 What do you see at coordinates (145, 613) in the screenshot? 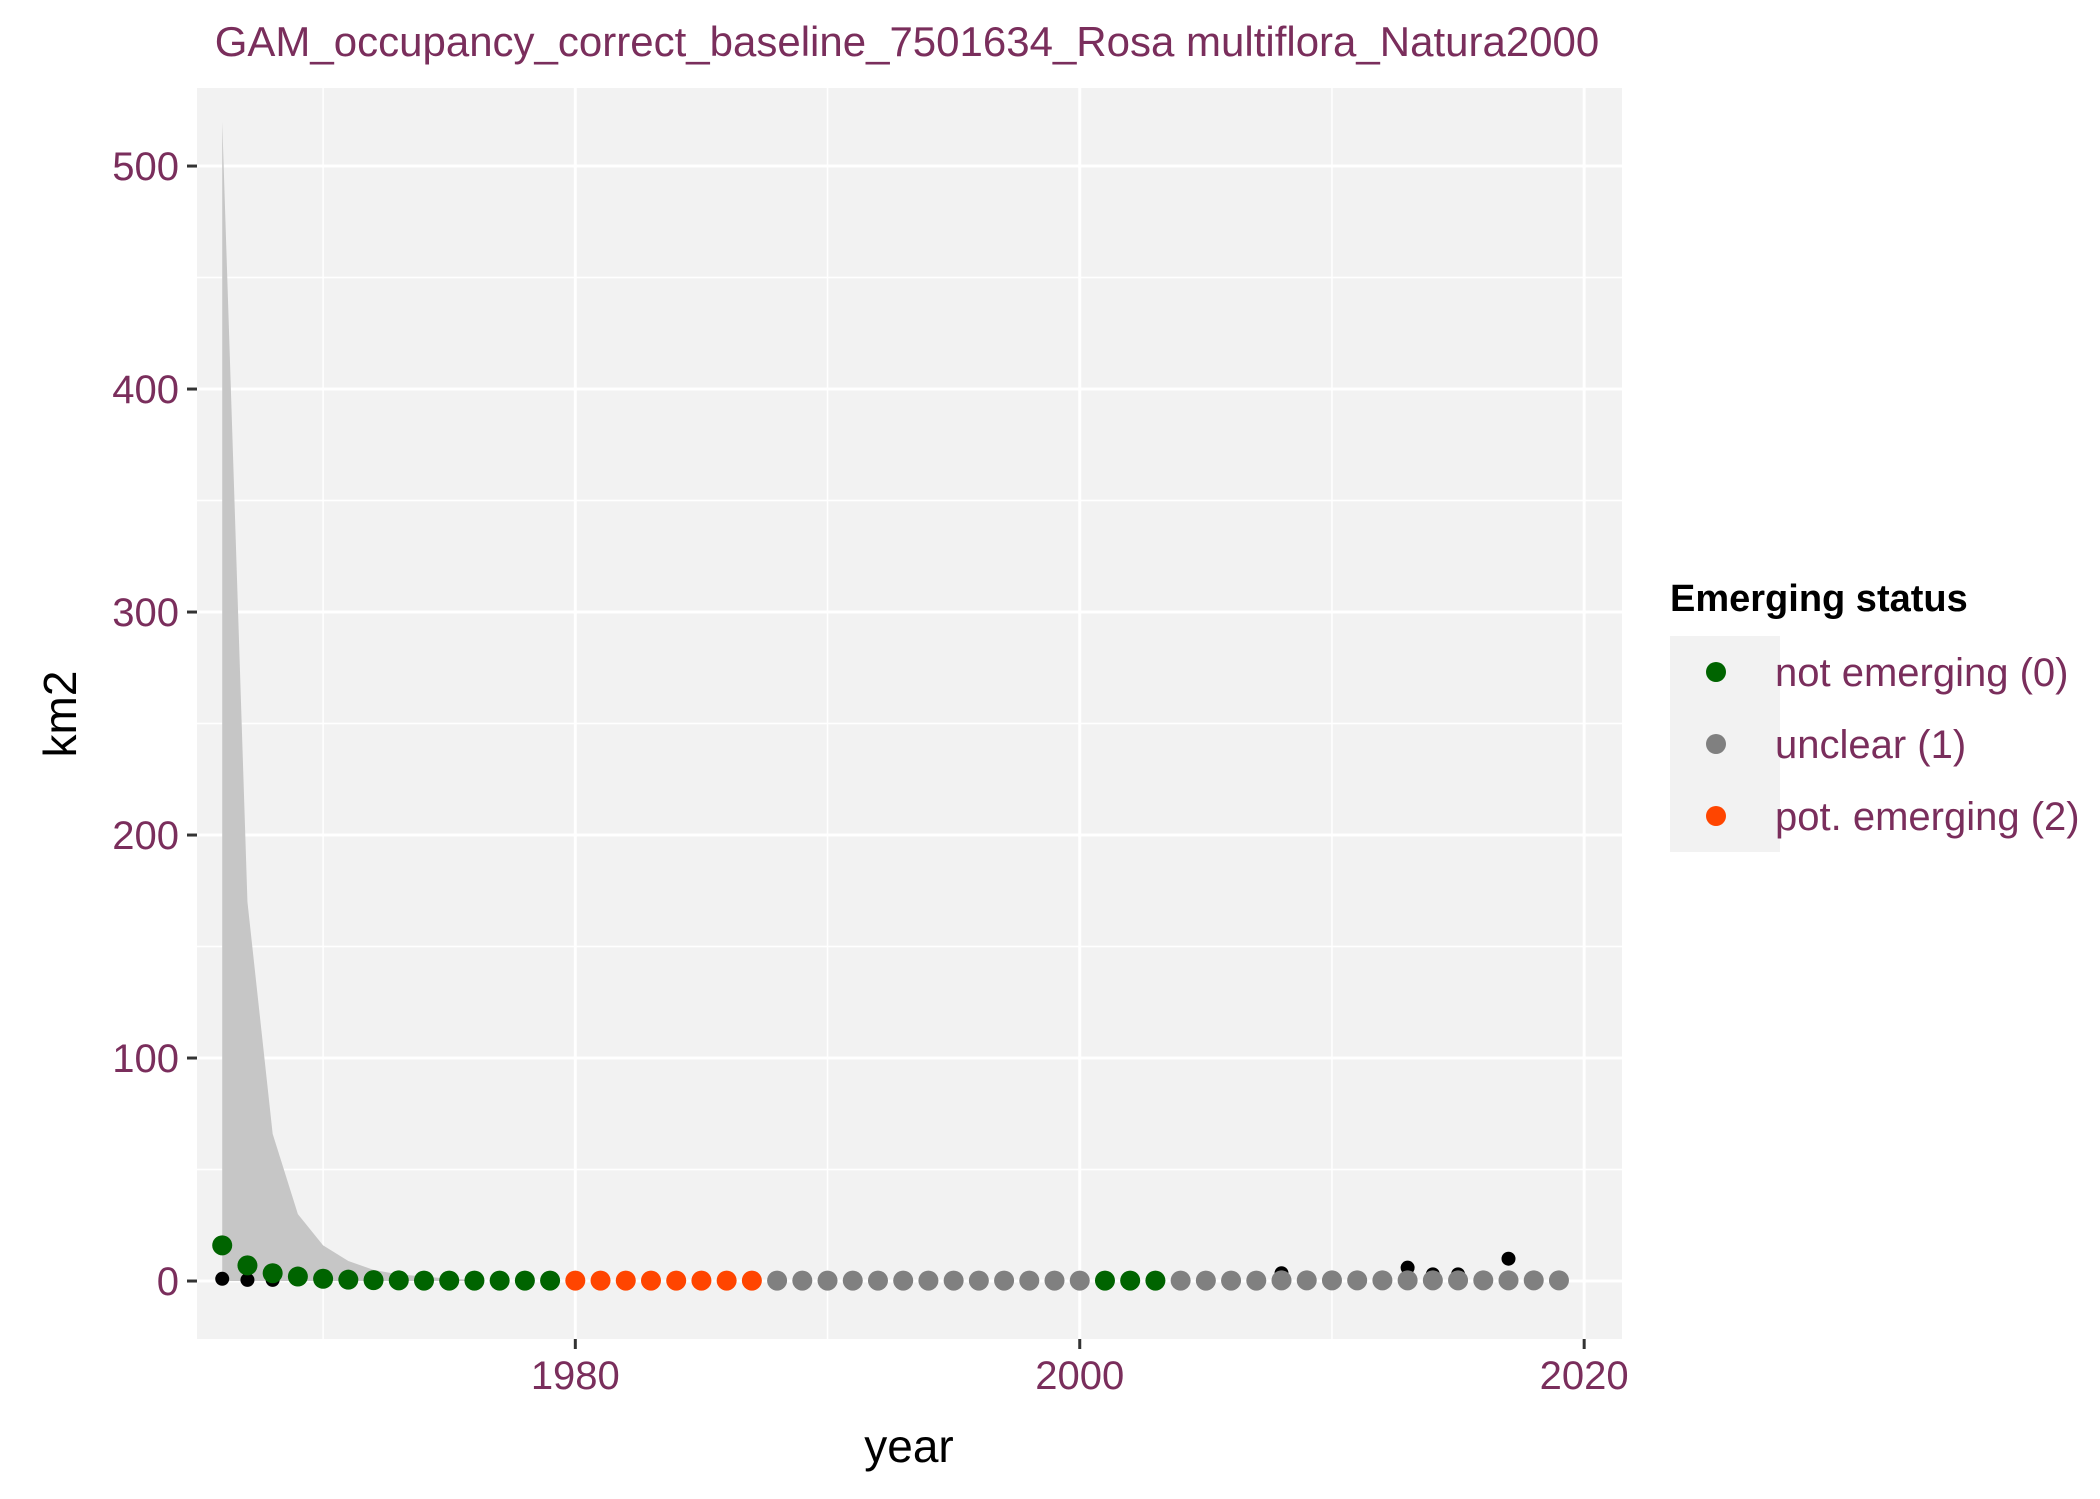
I see `y-tick-label: 300` at bounding box center [145, 613].